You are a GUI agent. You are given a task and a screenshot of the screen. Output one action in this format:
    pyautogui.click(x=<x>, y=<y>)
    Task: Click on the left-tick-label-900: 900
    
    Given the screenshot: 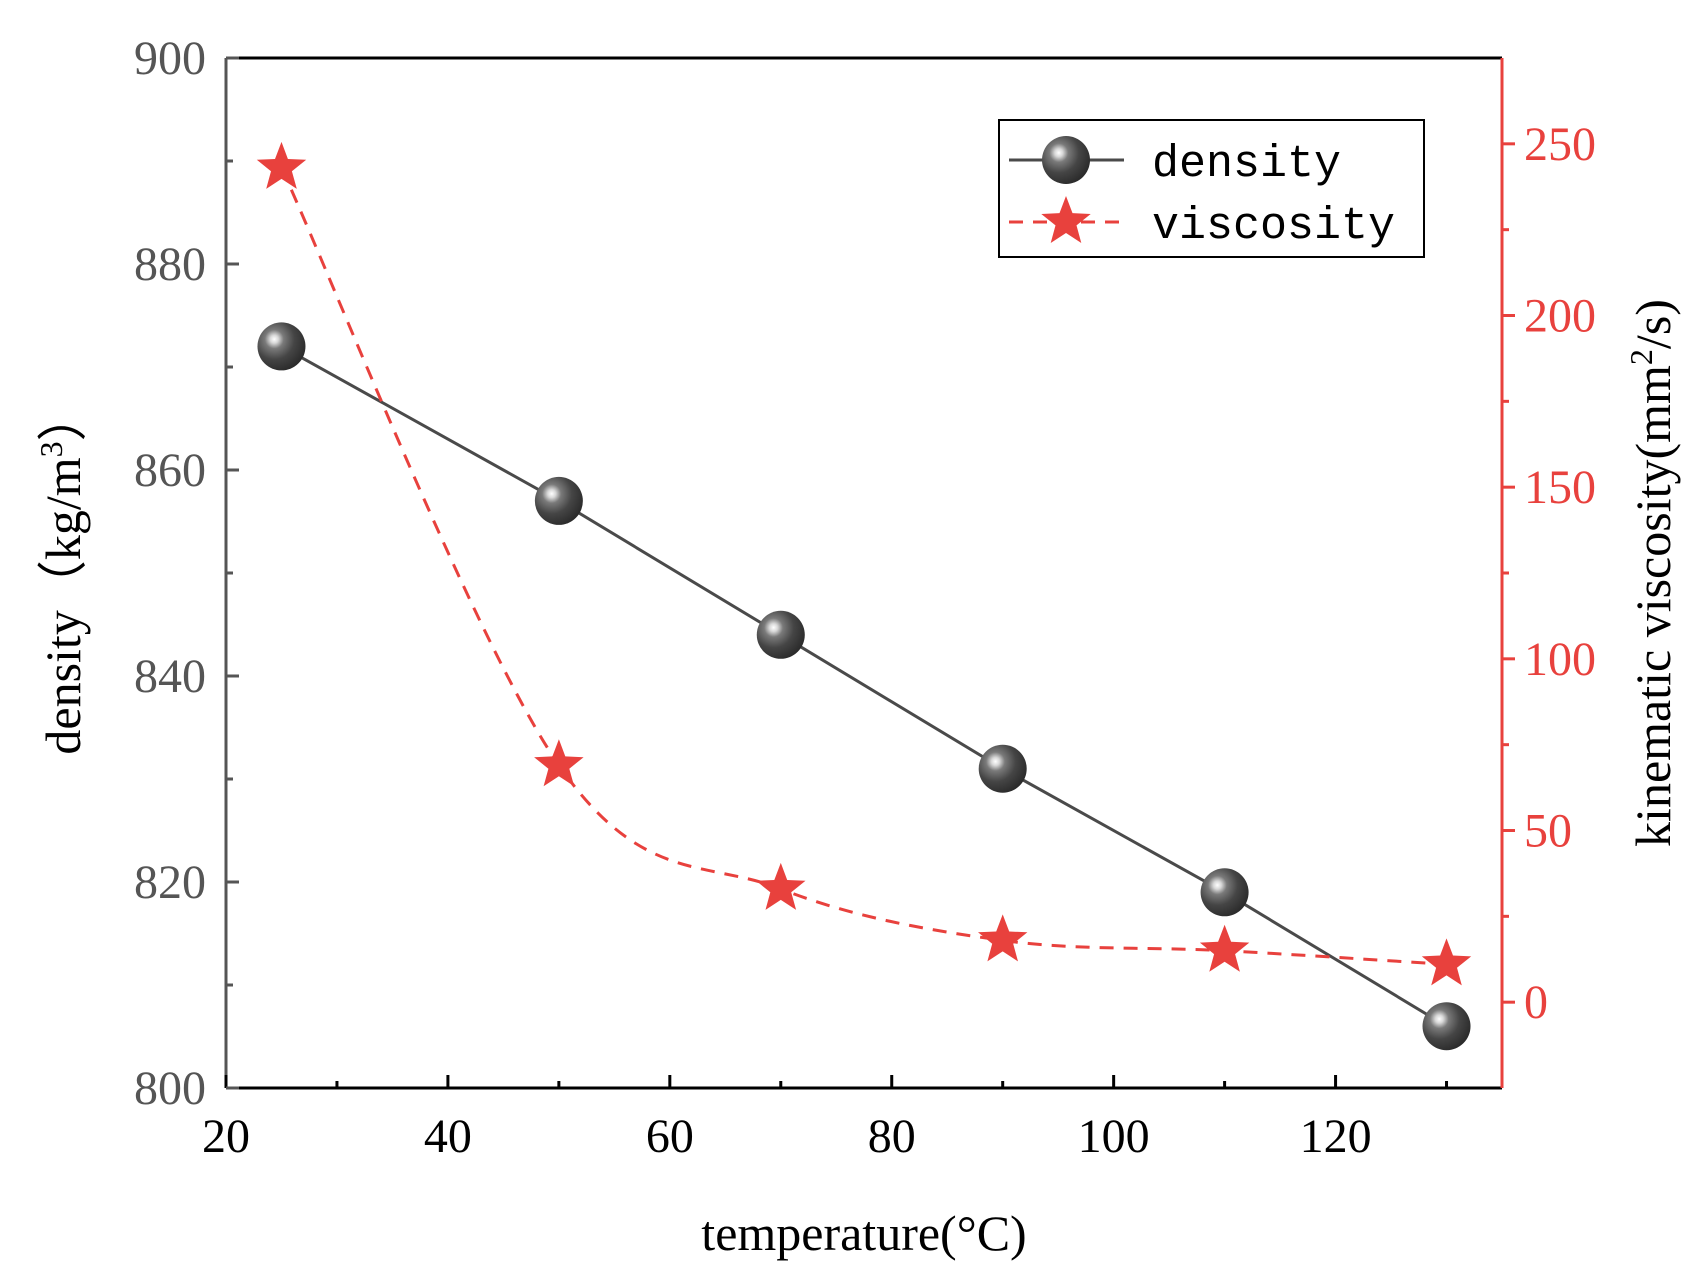 What is the action you would take?
    pyautogui.click(x=170, y=58)
    